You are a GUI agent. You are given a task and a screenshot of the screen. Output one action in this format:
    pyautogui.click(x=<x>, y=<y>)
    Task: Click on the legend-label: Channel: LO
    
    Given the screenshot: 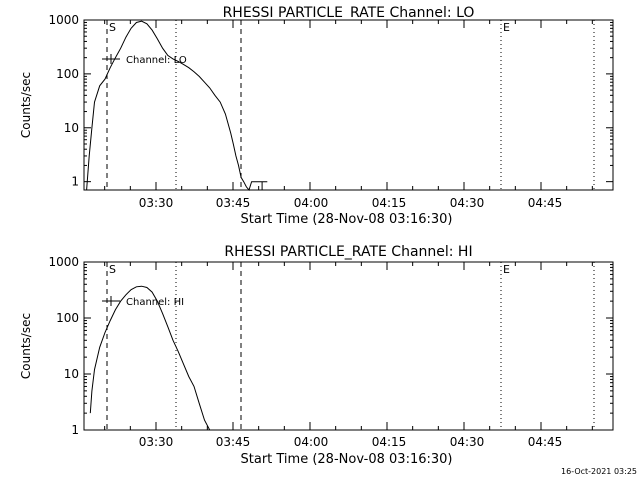 What is the action you would take?
    pyautogui.click(x=156, y=60)
    